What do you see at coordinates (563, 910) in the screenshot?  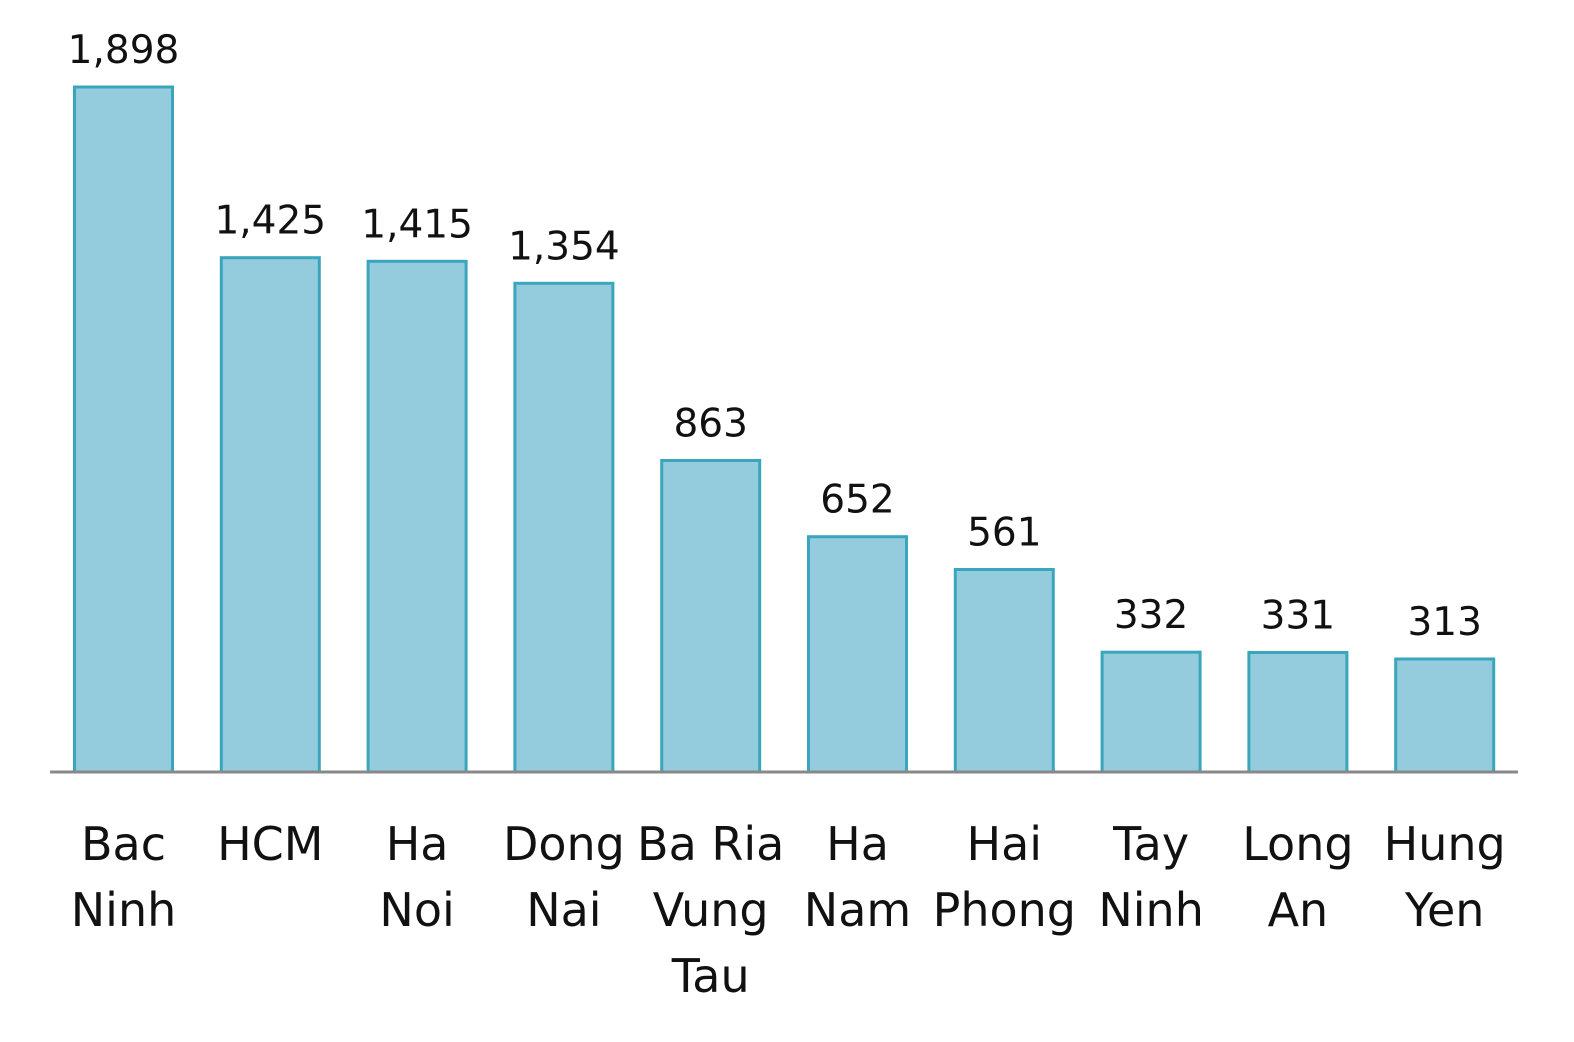 I see `x-tick-label: Nai` at bounding box center [563, 910].